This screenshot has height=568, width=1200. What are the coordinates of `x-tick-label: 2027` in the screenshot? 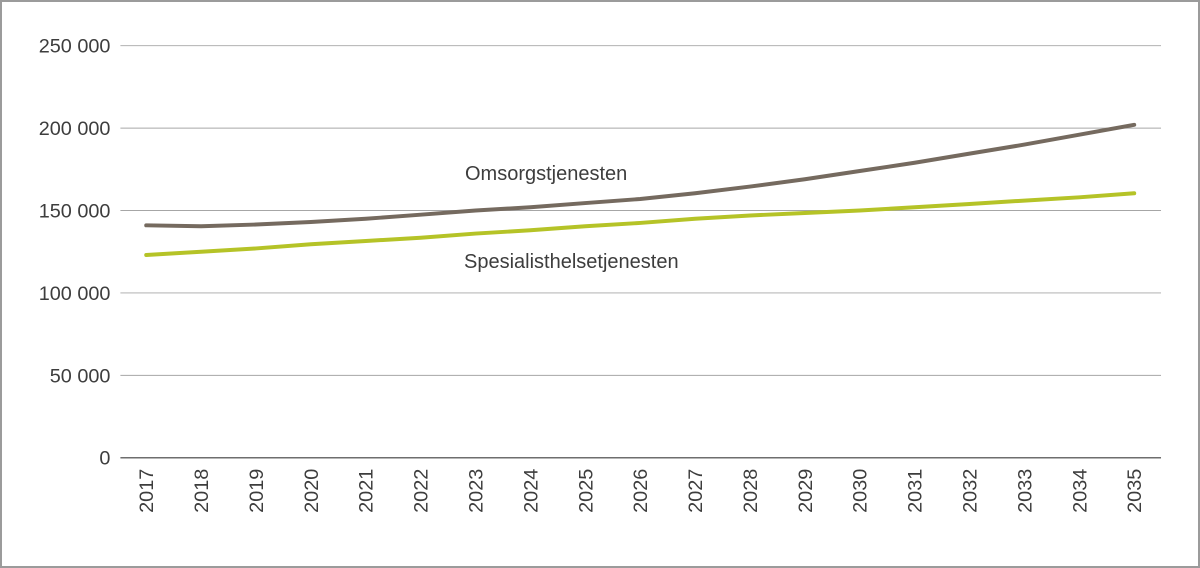 It's located at (696, 491).